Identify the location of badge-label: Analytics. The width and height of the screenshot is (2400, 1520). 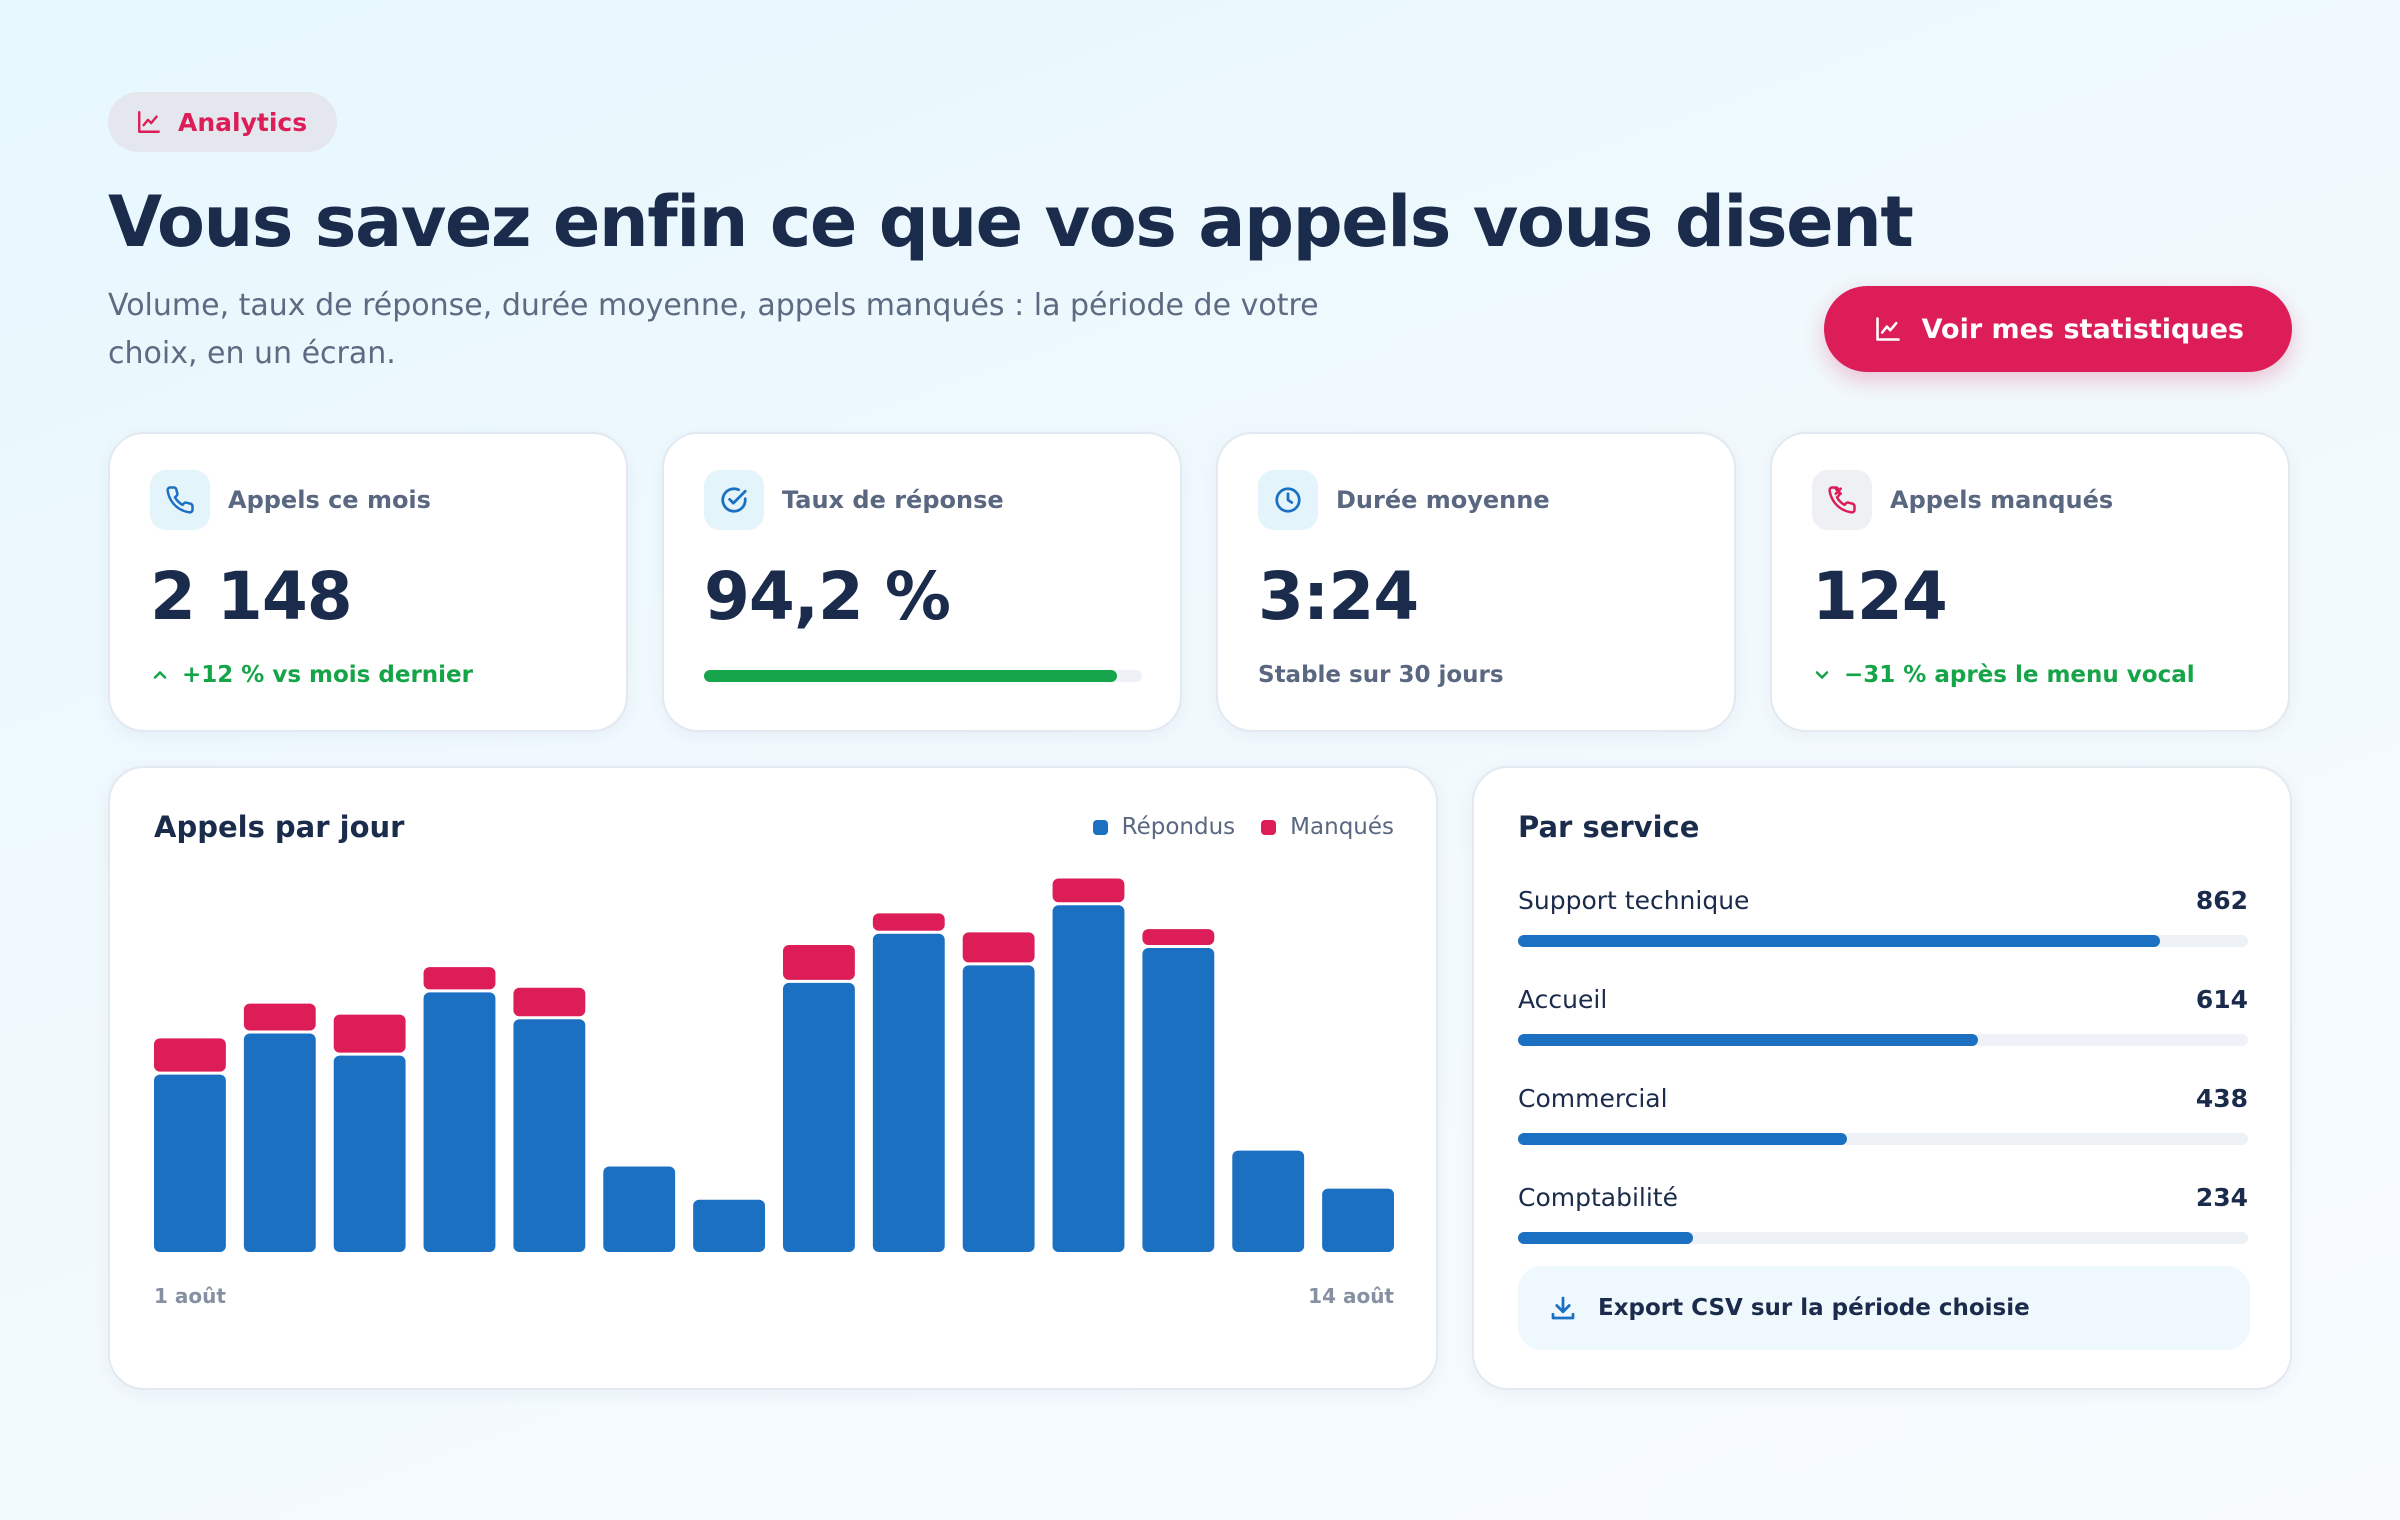
(243, 122).